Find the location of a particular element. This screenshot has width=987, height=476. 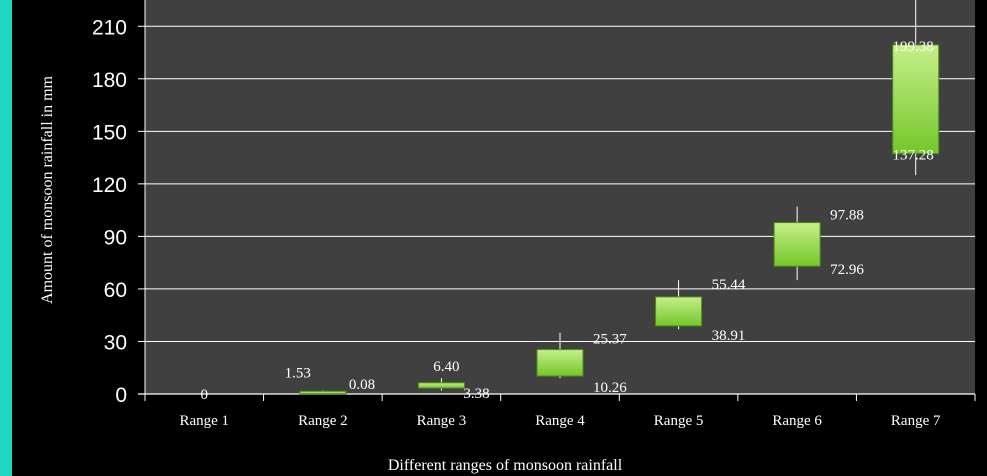

x-tick-label: Range 2 is located at coordinates (323, 421).